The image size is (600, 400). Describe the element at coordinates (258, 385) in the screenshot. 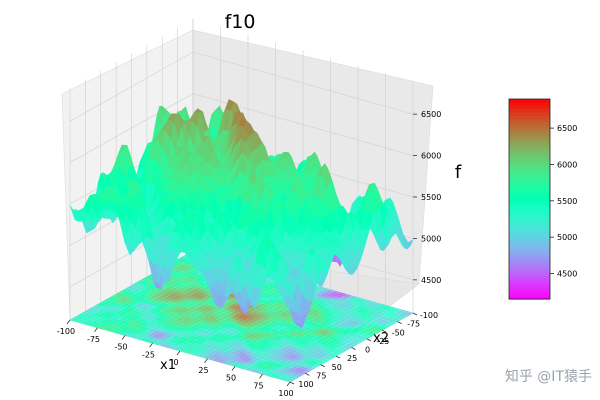

I see `x-tick-label: 75` at that location.